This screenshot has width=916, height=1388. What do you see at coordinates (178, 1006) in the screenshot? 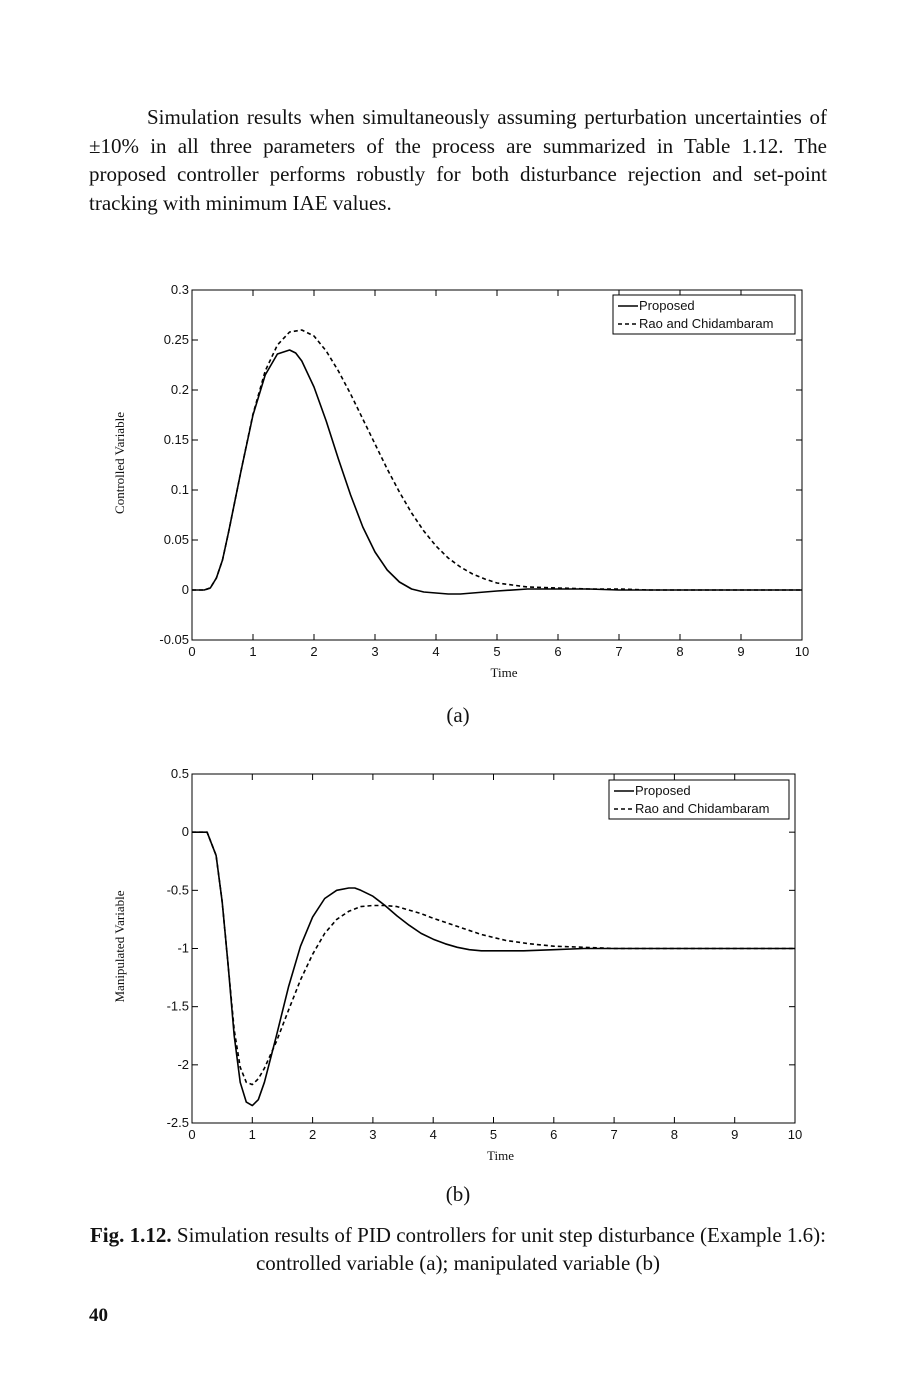
I see `y-tick-label: -1.5` at bounding box center [178, 1006].